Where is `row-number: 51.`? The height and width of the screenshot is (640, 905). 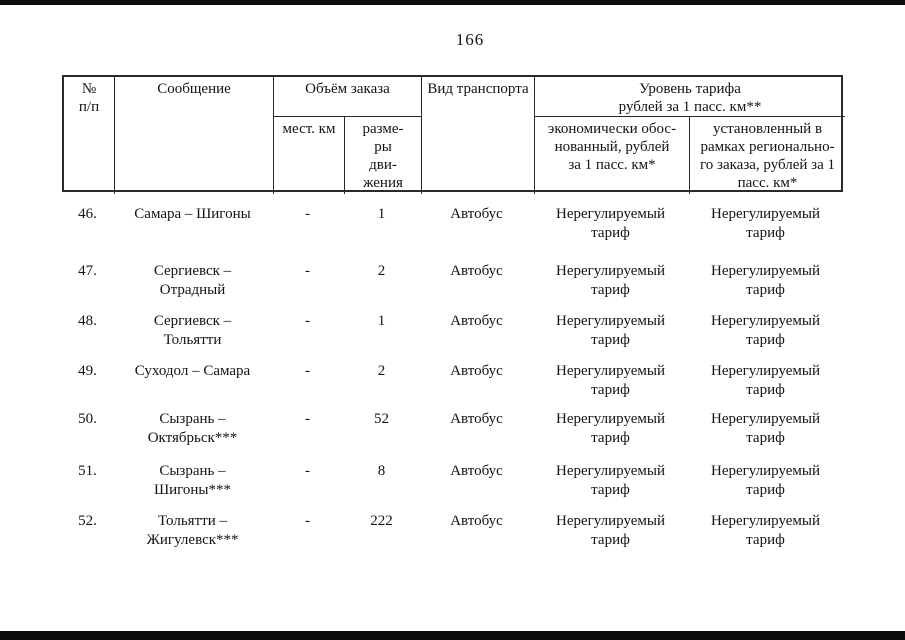
row-number: 51. is located at coordinates (87, 471).